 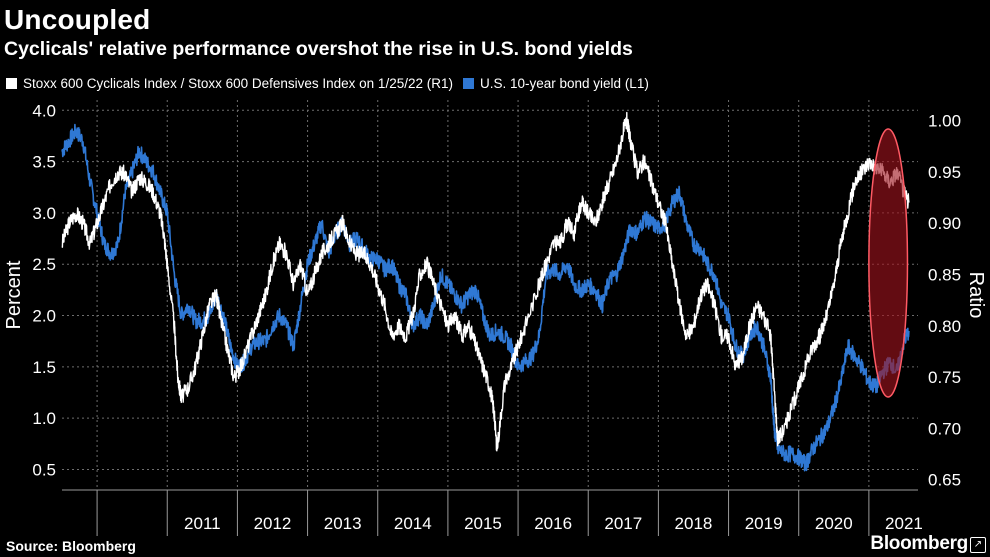 I want to click on x-tick-label: 2015, so click(x=483, y=523).